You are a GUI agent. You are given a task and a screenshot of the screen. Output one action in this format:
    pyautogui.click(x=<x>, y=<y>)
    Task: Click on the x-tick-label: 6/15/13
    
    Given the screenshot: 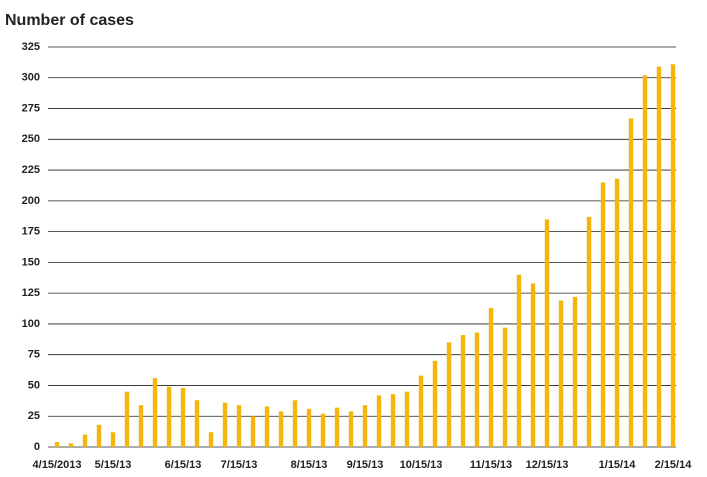 What is the action you would take?
    pyautogui.click(x=183, y=465)
    